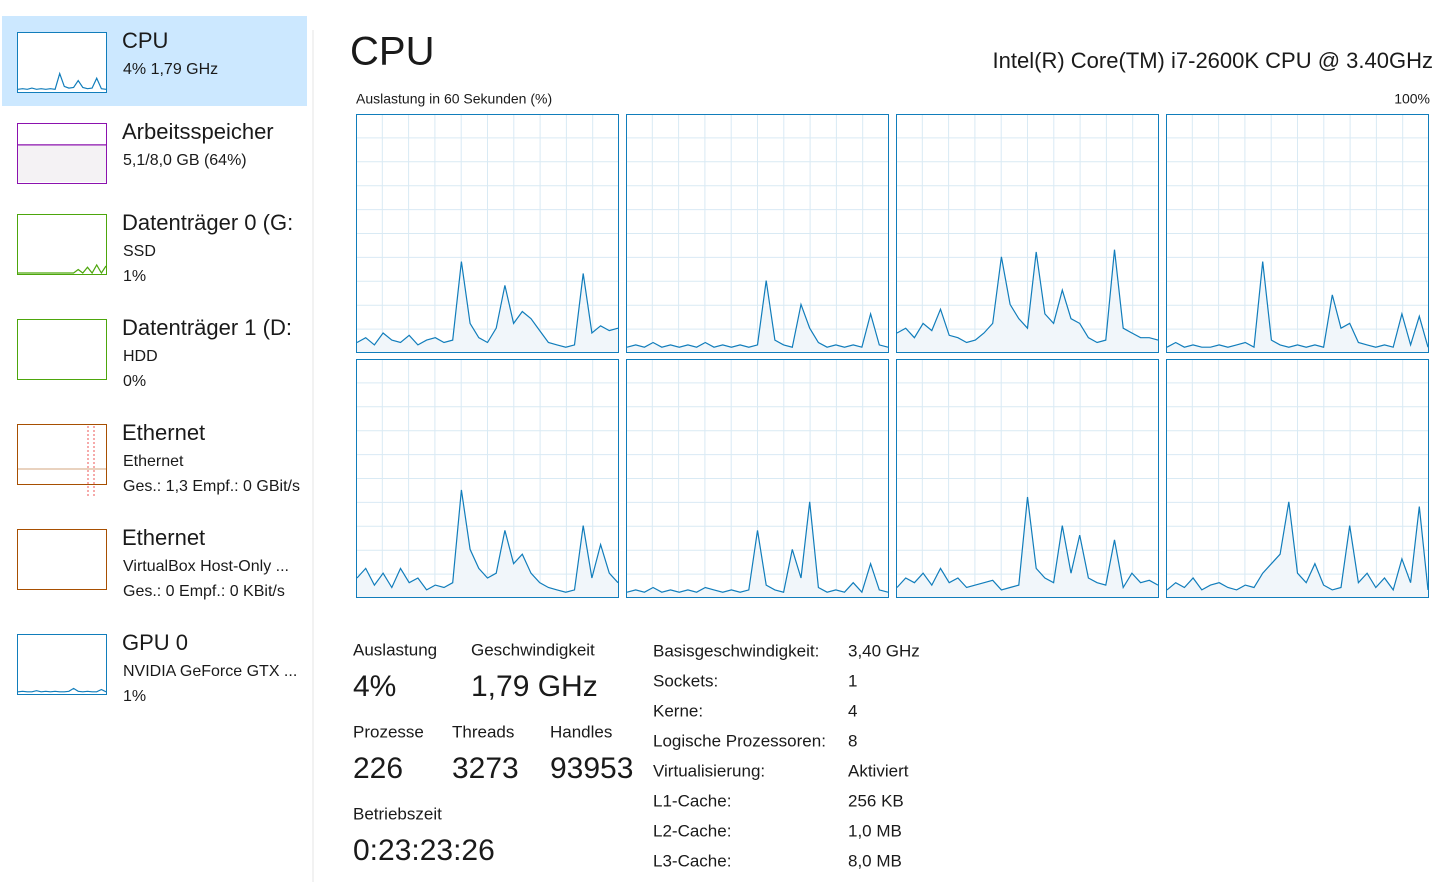 The width and height of the screenshot is (1440, 882). I want to click on item-detail: Ges.: 0 Empf.: 0 KBit/s, so click(204, 591).